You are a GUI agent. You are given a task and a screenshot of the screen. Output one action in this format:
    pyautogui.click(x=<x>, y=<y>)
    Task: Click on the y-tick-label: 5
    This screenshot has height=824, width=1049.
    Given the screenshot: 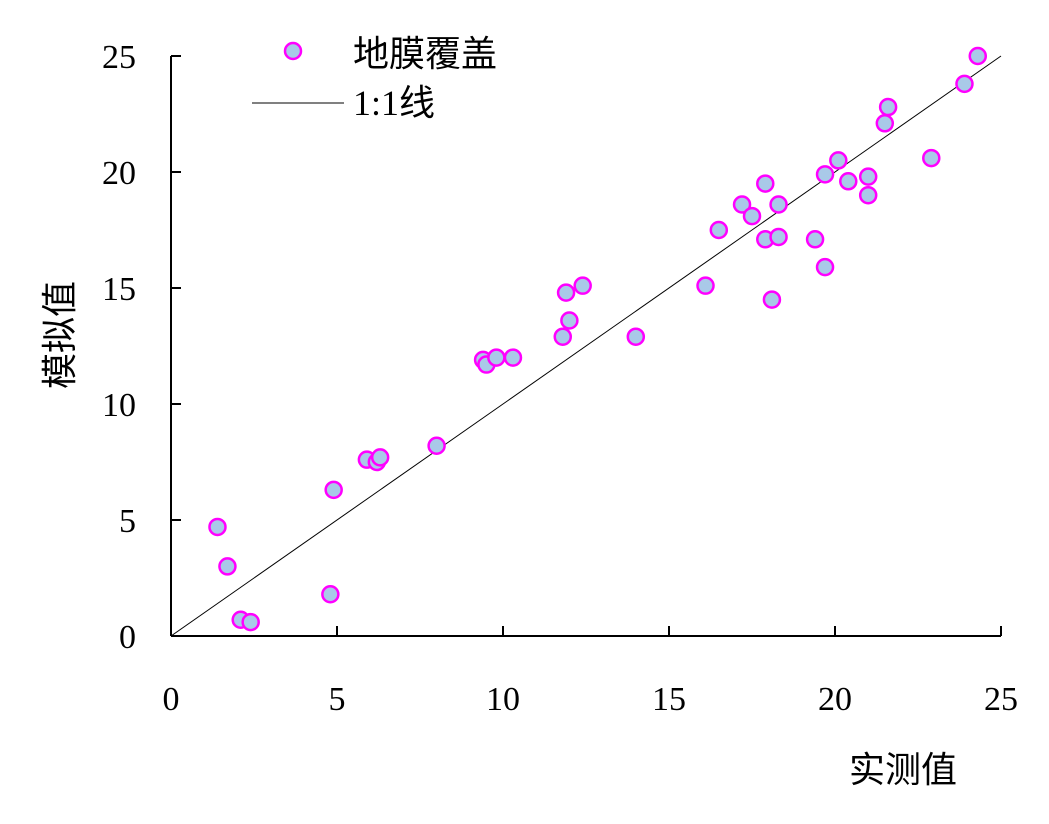 What is the action you would take?
    pyautogui.click(x=127, y=521)
    